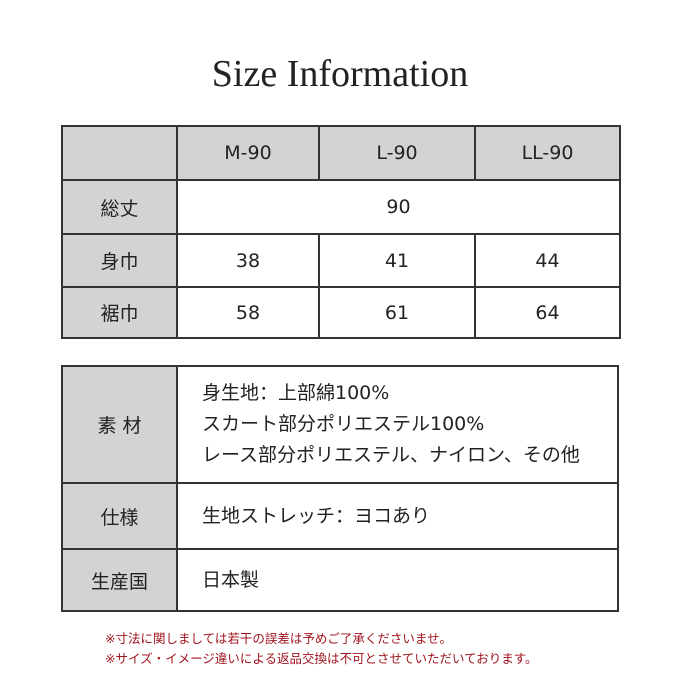 This screenshot has height=680, width=680. Describe the element at coordinates (248, 260) in the screenshot. I see `table-cell: 38` at that location.